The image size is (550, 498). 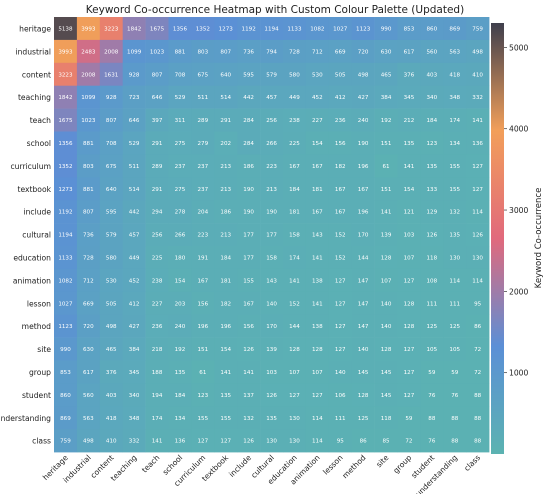 I want to click on cell-value-label: 928, so click(x=111, y=98).